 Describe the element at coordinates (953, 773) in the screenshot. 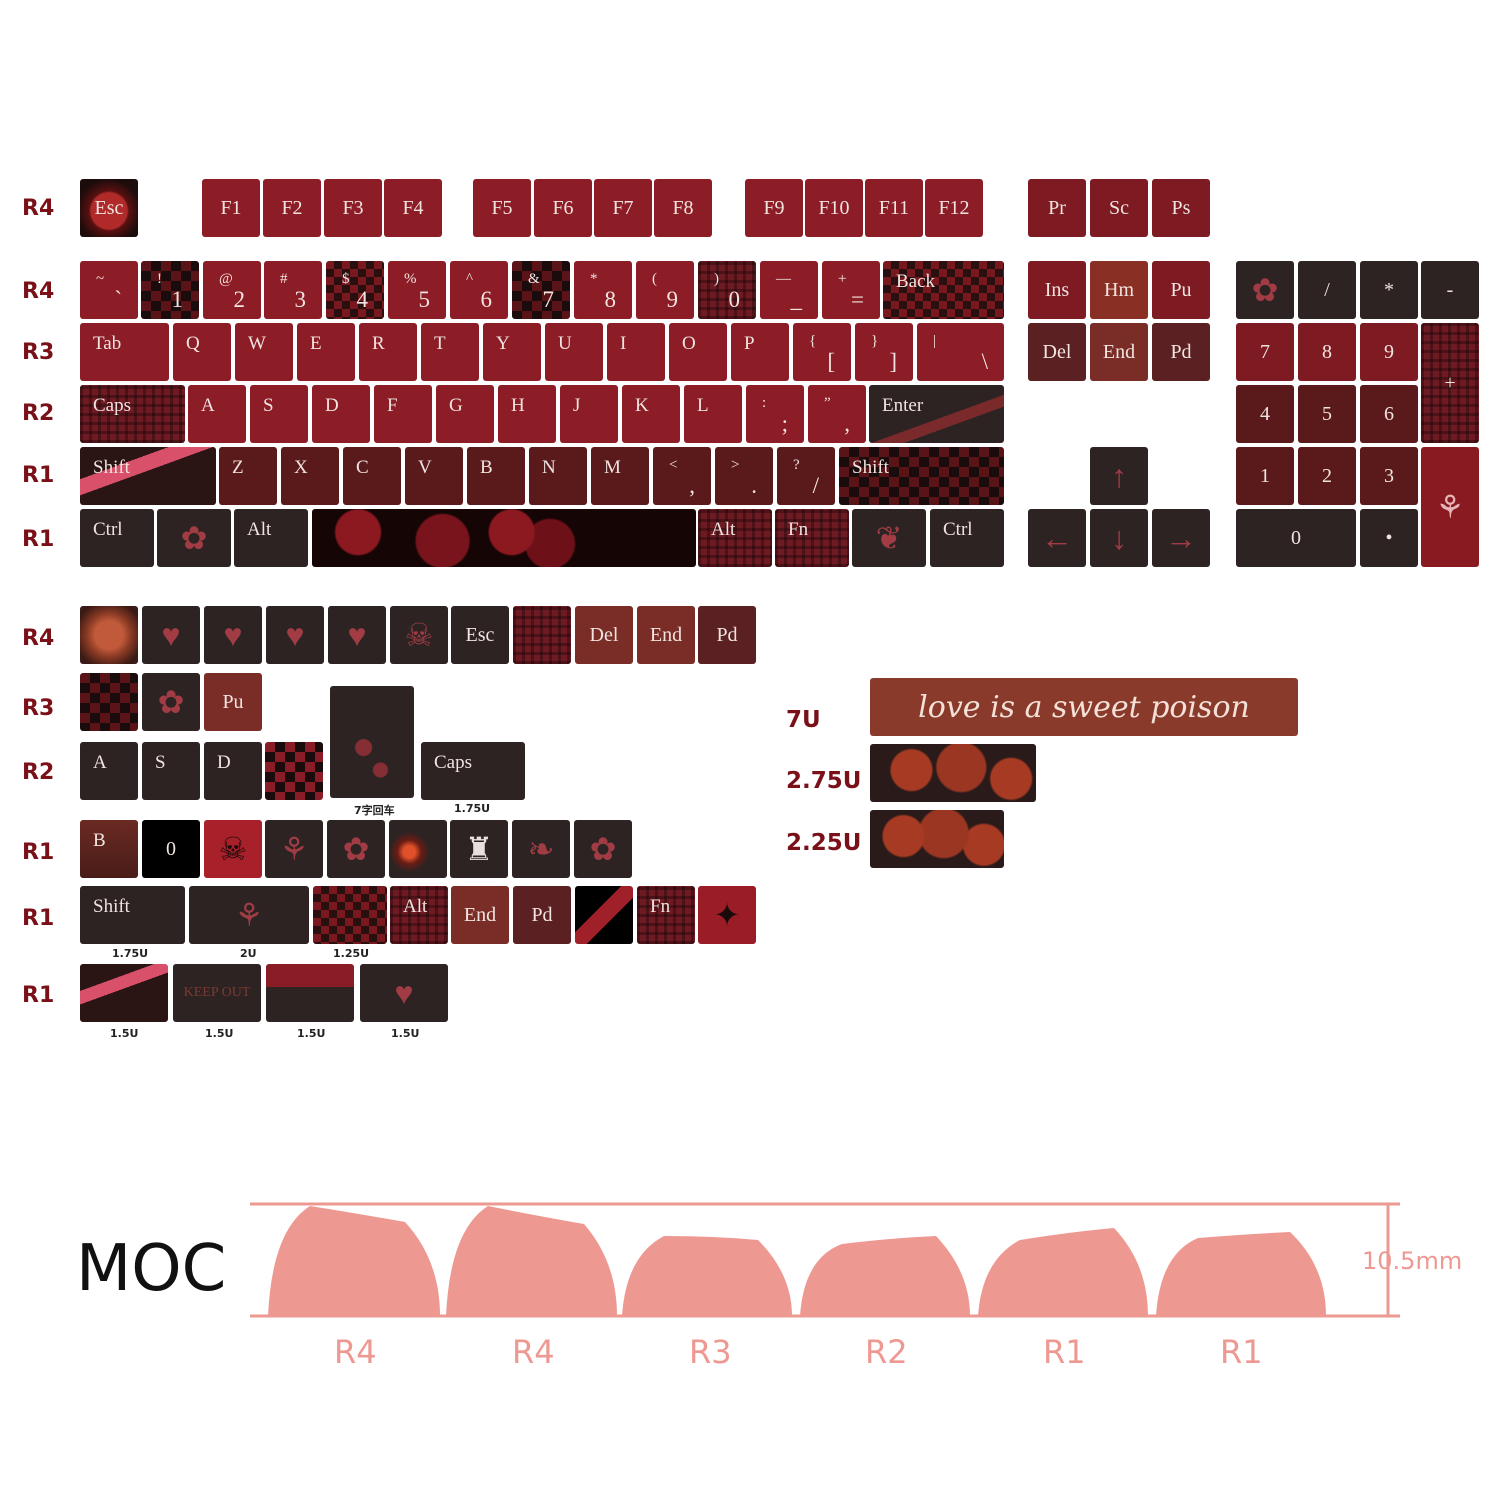

I see `key-spacebar-275u` at that location.